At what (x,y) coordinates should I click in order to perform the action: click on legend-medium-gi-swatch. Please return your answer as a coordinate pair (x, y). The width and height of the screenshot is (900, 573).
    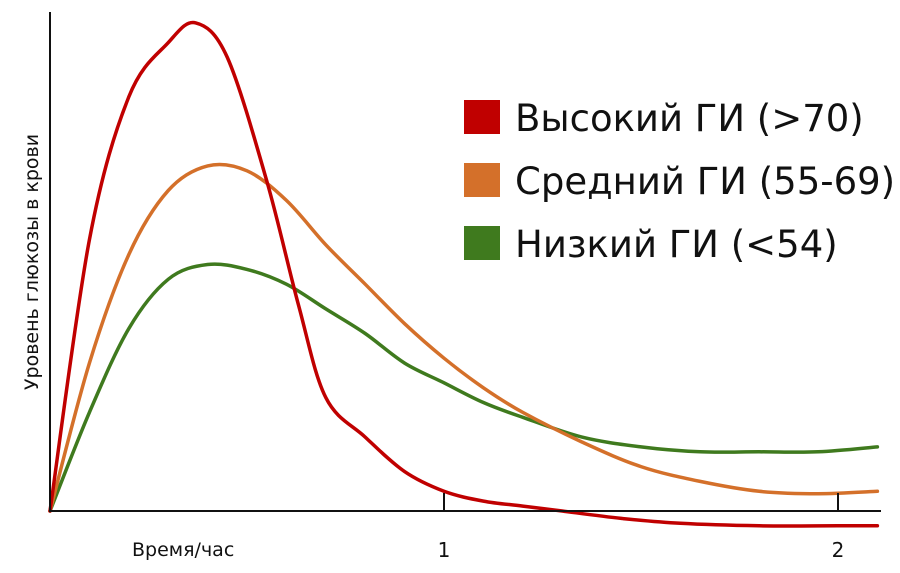
    Looking at the image, I should click on (482, 180).